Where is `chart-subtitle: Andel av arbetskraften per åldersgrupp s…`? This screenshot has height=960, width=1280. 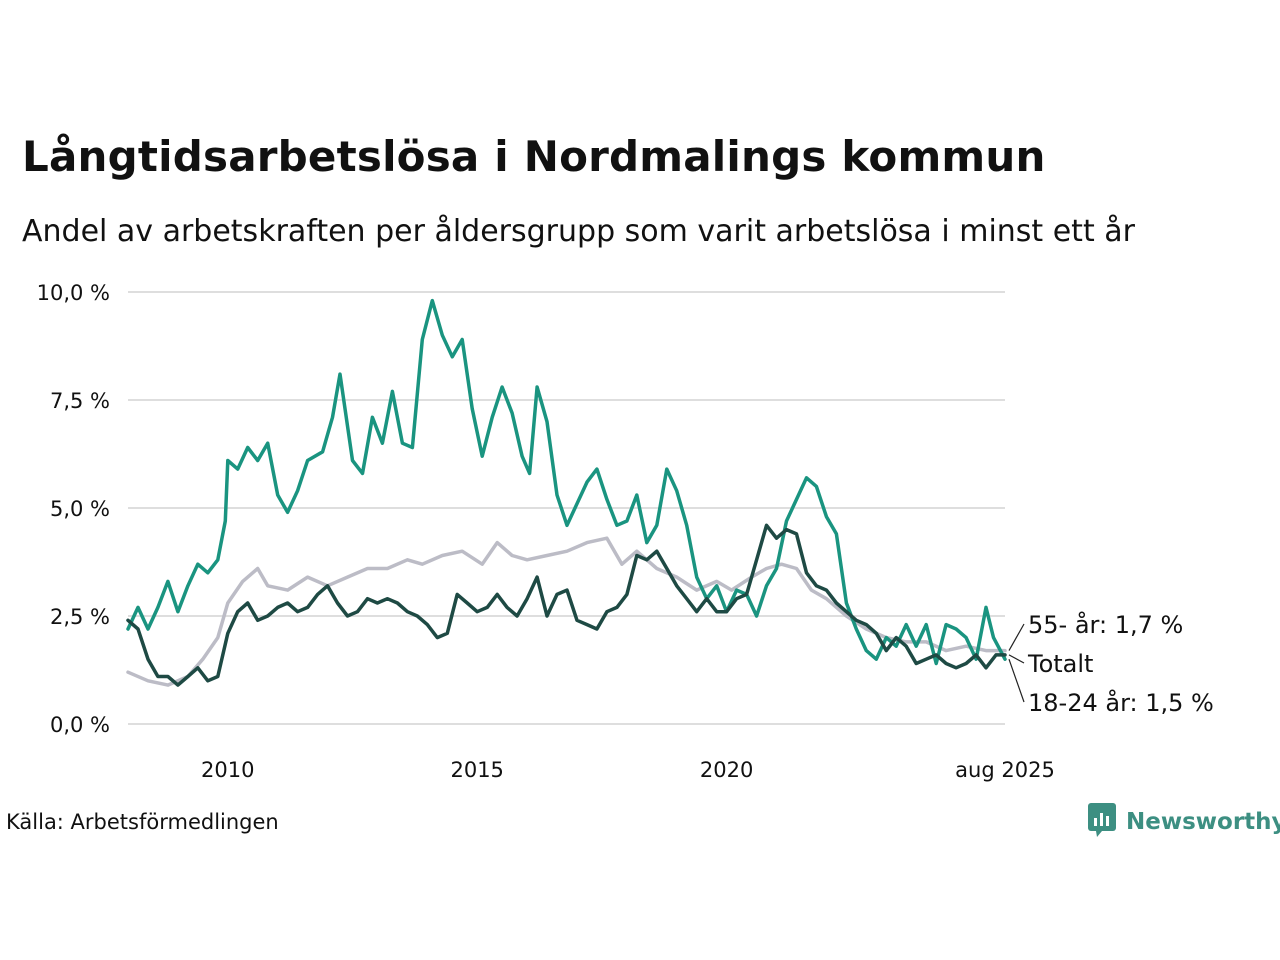 chart-subtitle: Andel av arbetskraften per åldersgrupp s… is located at coordinates (578, 231).